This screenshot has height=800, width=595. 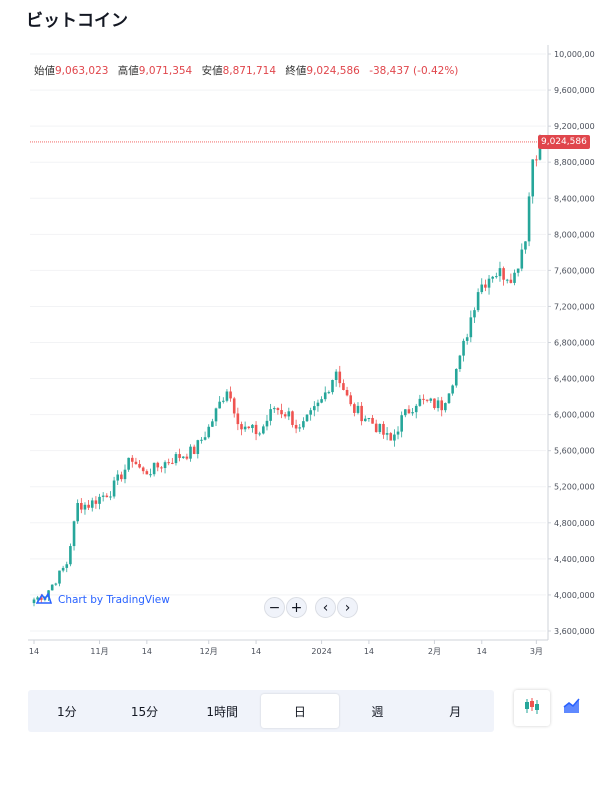 I want to click on tradingview-attribution: Chart by TradingView, so click(x=102, y=599).